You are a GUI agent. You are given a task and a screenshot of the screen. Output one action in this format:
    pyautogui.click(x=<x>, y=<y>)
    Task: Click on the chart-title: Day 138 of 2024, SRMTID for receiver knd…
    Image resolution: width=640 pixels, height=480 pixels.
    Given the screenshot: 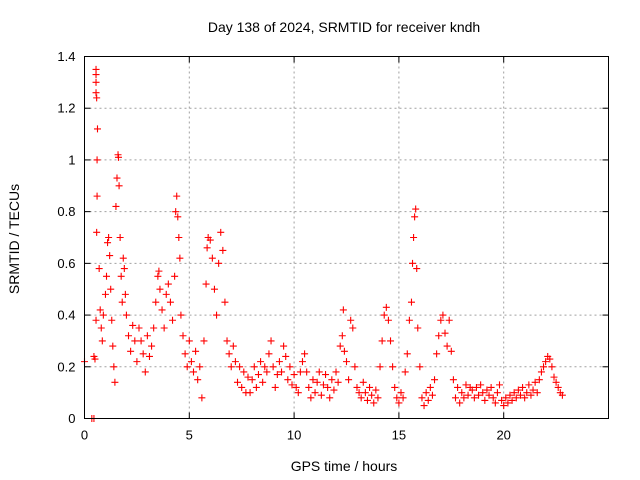 What is the action you would take?
    pyautogui.click(x=344, y=27)
    